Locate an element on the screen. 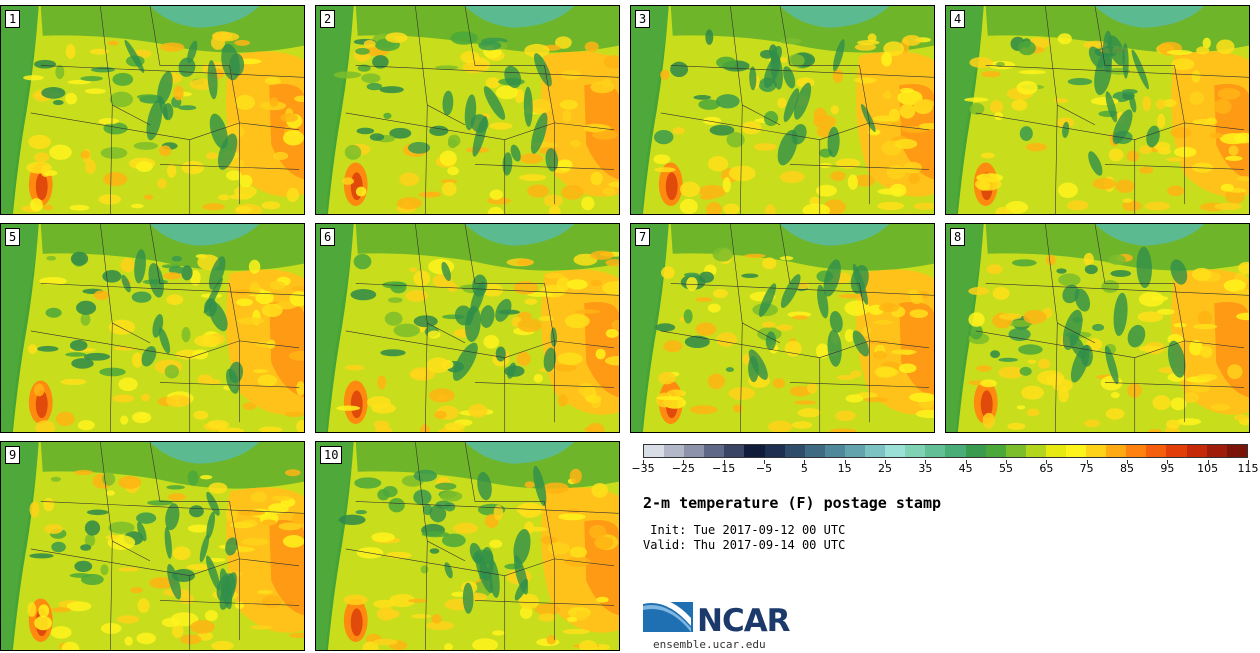 The width and height of the screenshot is (1260, 653). postage-stamp-map: 4 is located at coordinates (1097, 110).